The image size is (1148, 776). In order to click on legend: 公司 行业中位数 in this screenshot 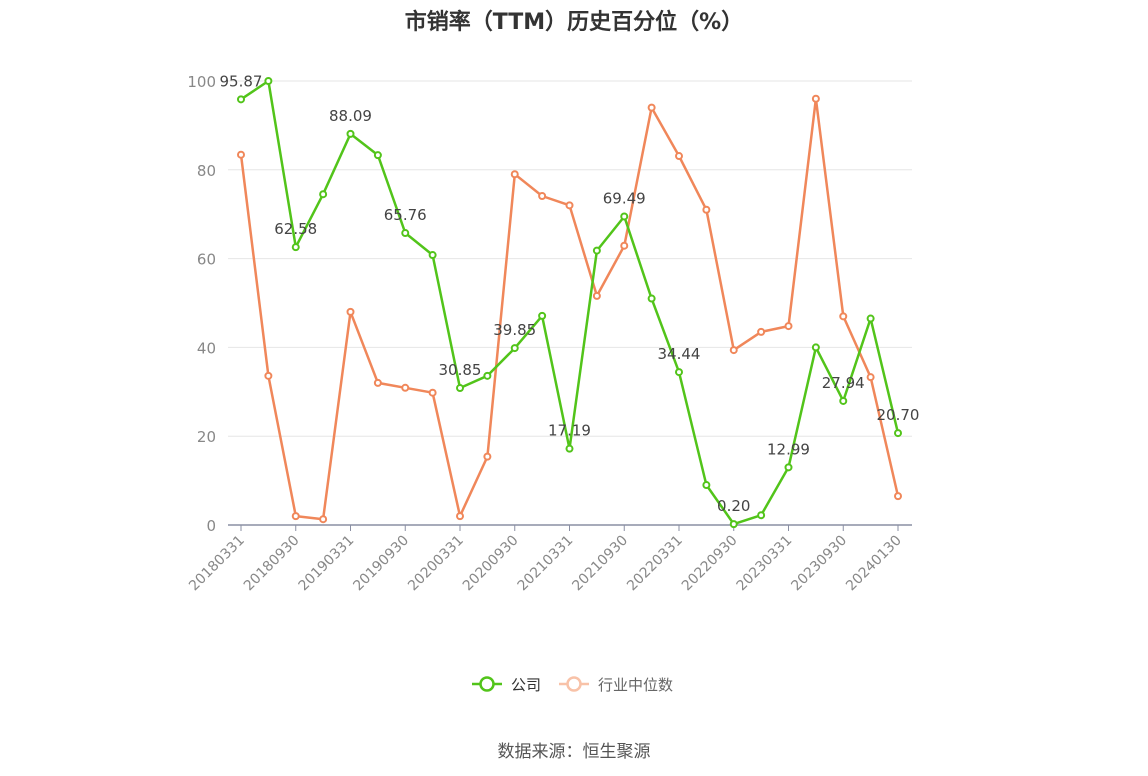, I will do `click(572, 685)`.